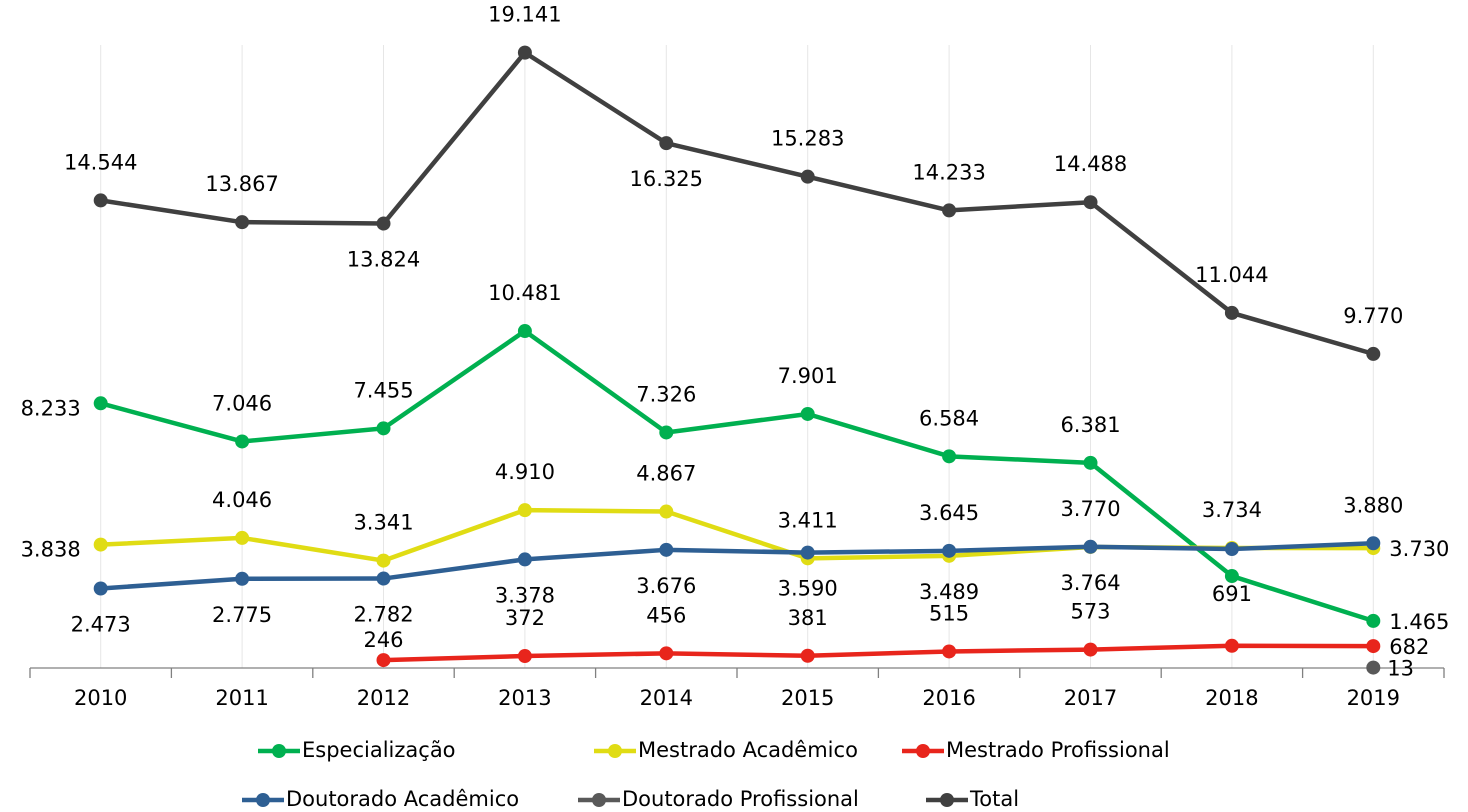 Image resolution: width=1468 pixels, height=812 pixels. What do you see at coordinates (948, 172) in the screenshot?
I see `data-label: 14.233` at bounding box center [948, 172].